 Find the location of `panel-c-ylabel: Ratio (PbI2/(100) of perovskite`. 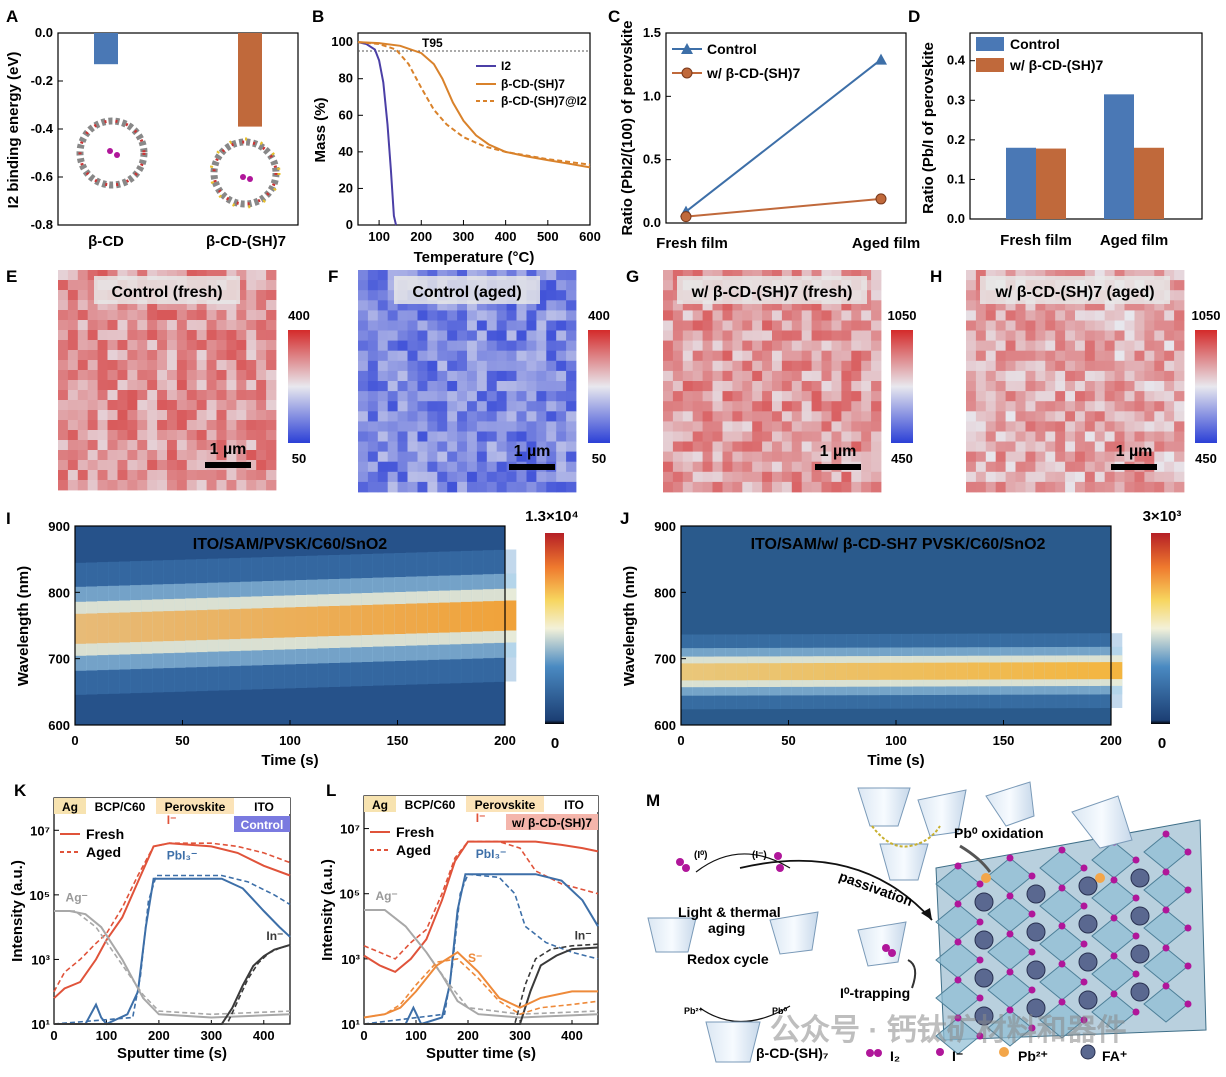

panel-c-ylabel: Ratio (PbI2/(100) of perovskite is located at coordinates (627, 127).